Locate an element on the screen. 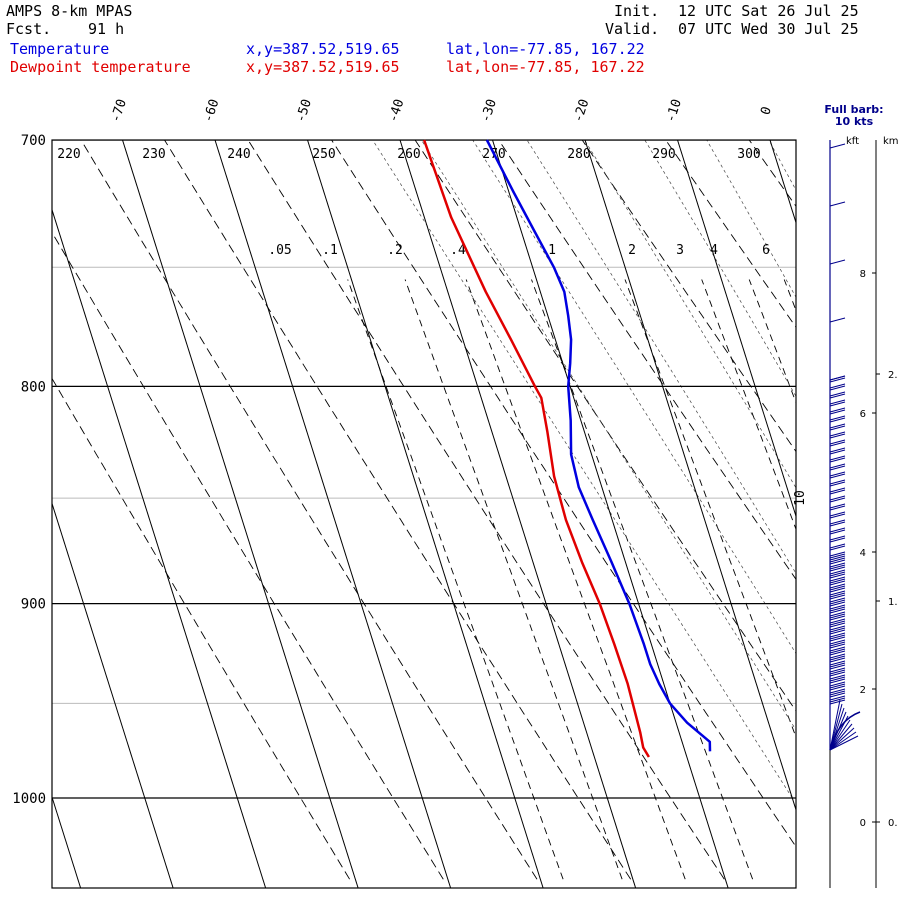  init-label: Init. is located at coordinates (637, 11).